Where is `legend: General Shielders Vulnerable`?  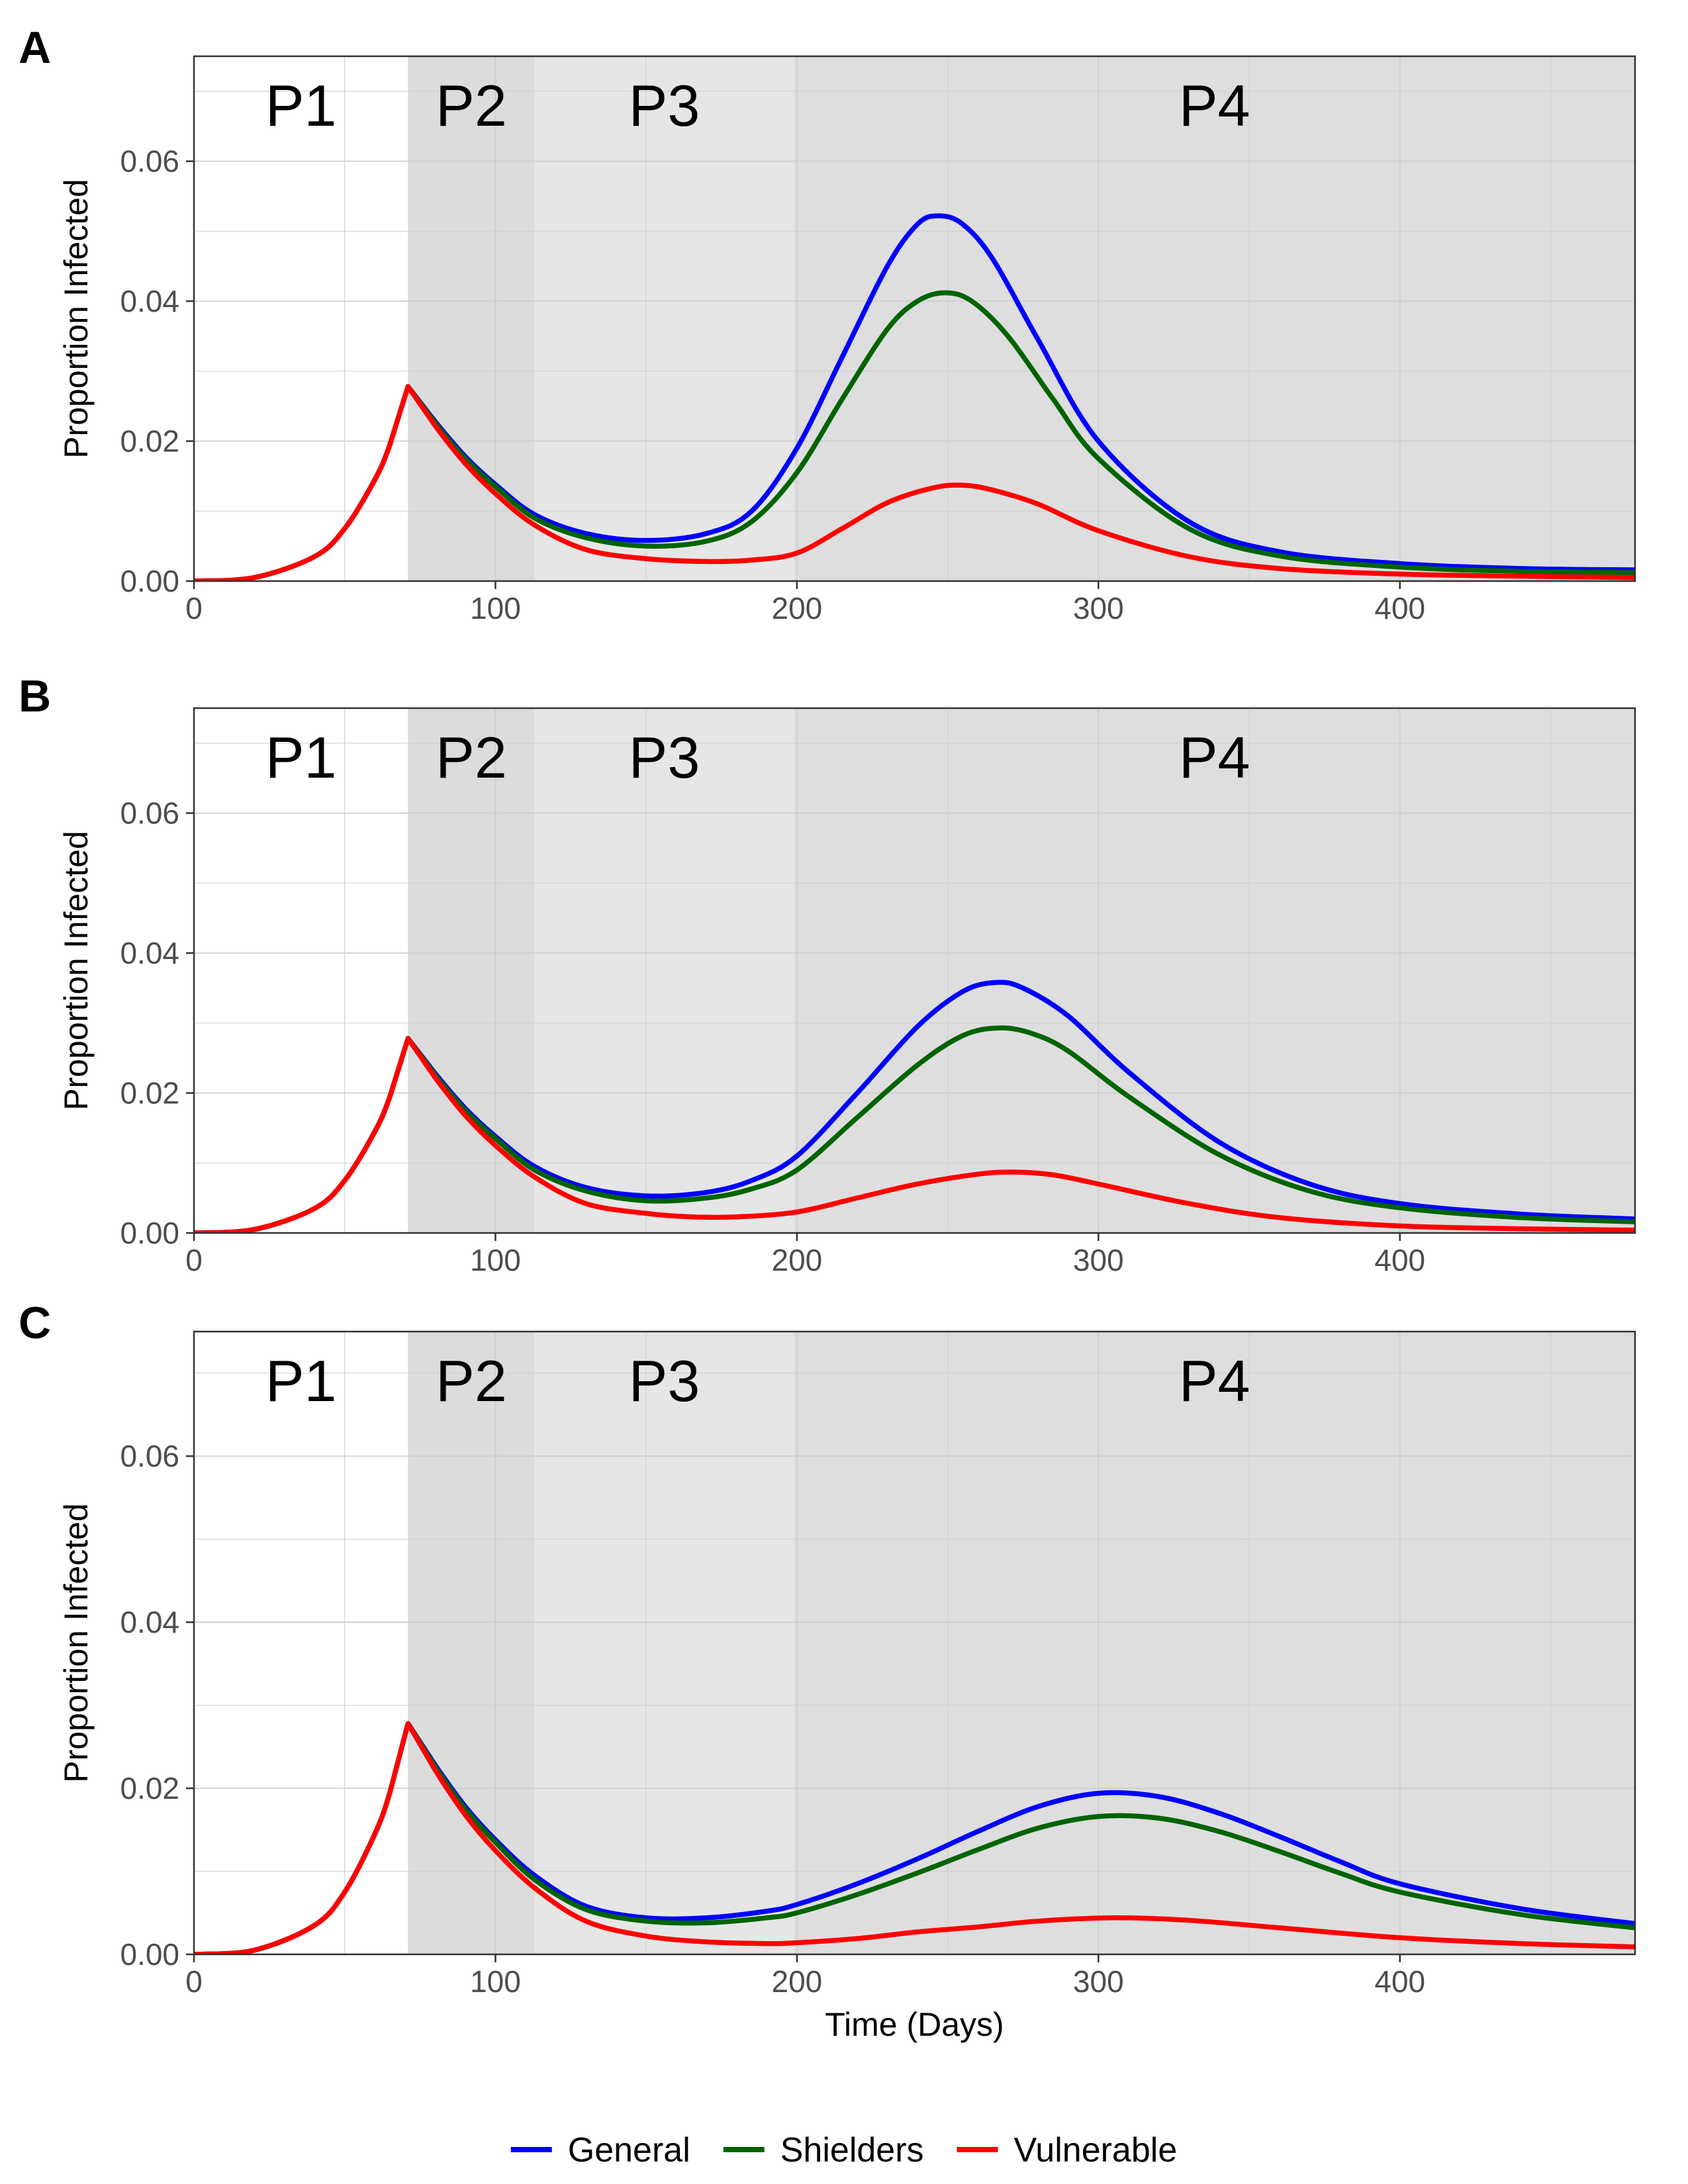 legend: General Shielders Vulnerable is located at coordinates (844, 2150).